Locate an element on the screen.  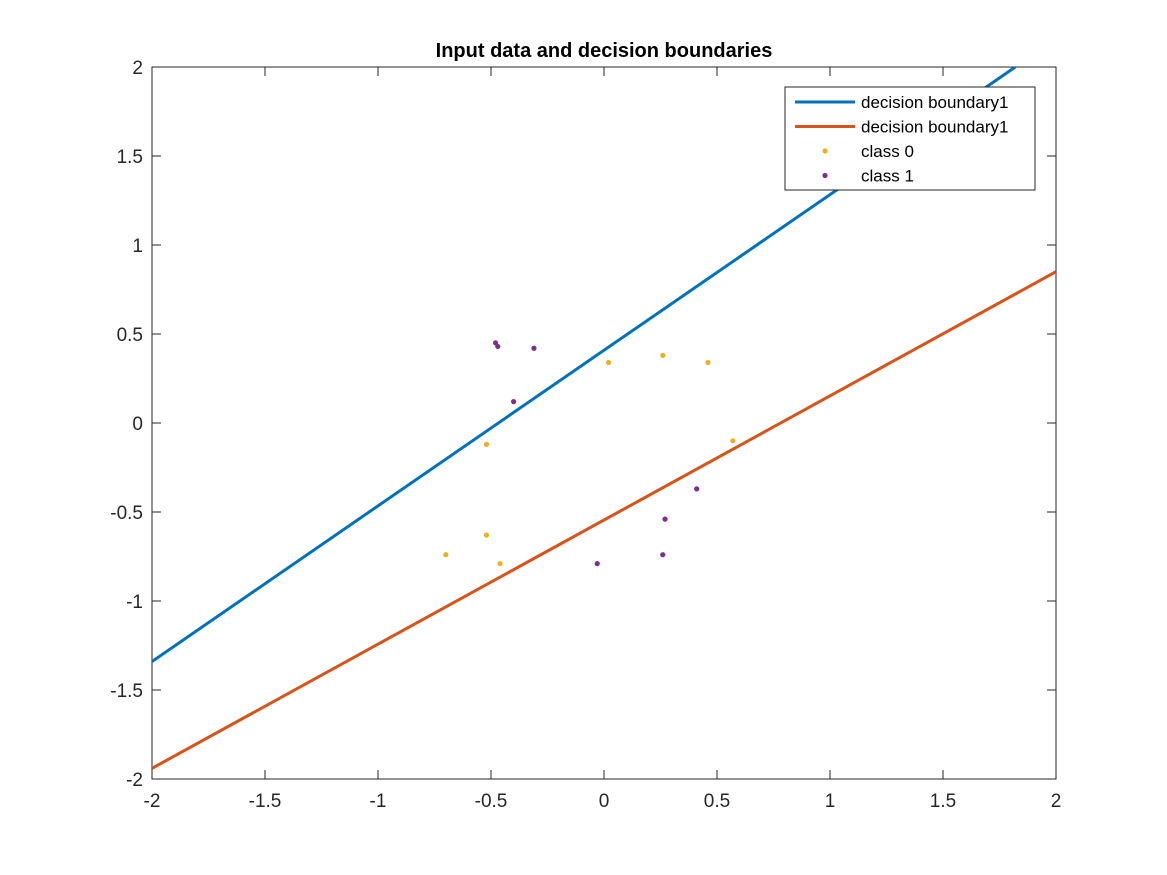
y-tick-label: 2 is located at coordinates (137, 68).